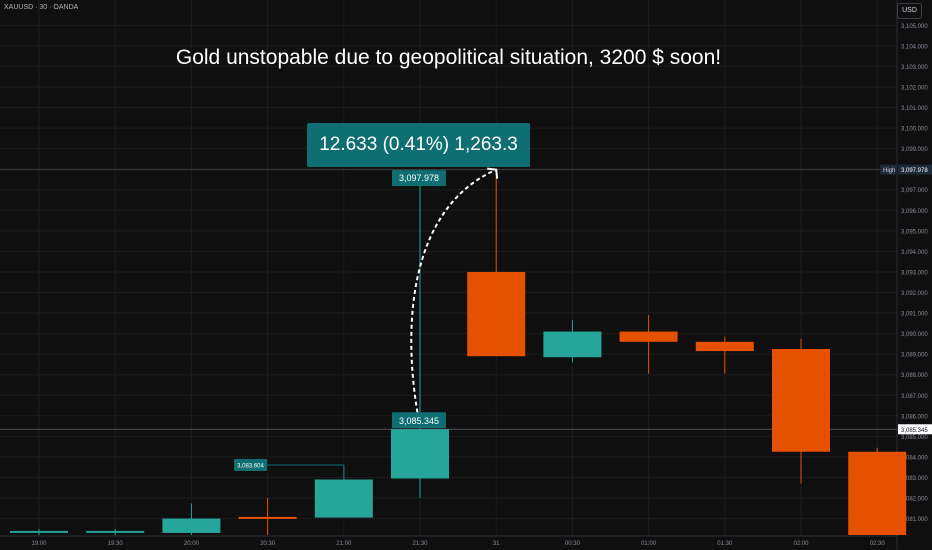  What do you see at coordinates (914, 500) in the screenshot?
I see `y-tick-label: 3,082.000` at bounding box center [914, 500].